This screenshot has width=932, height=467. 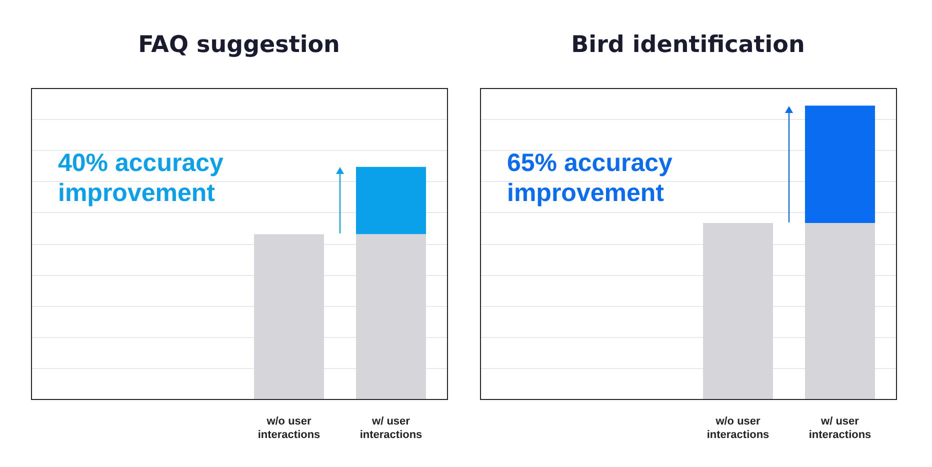 I want to click on chart-title: Bird identification, so click(x=688, y=45).